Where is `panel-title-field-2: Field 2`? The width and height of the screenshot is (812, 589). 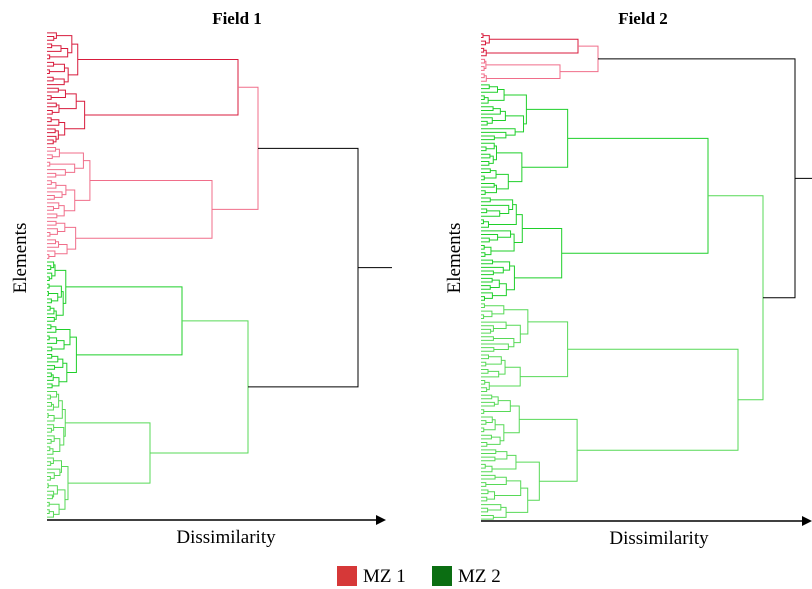 panel-title-field-2: Field 2 is located at coordinates (643, 18).